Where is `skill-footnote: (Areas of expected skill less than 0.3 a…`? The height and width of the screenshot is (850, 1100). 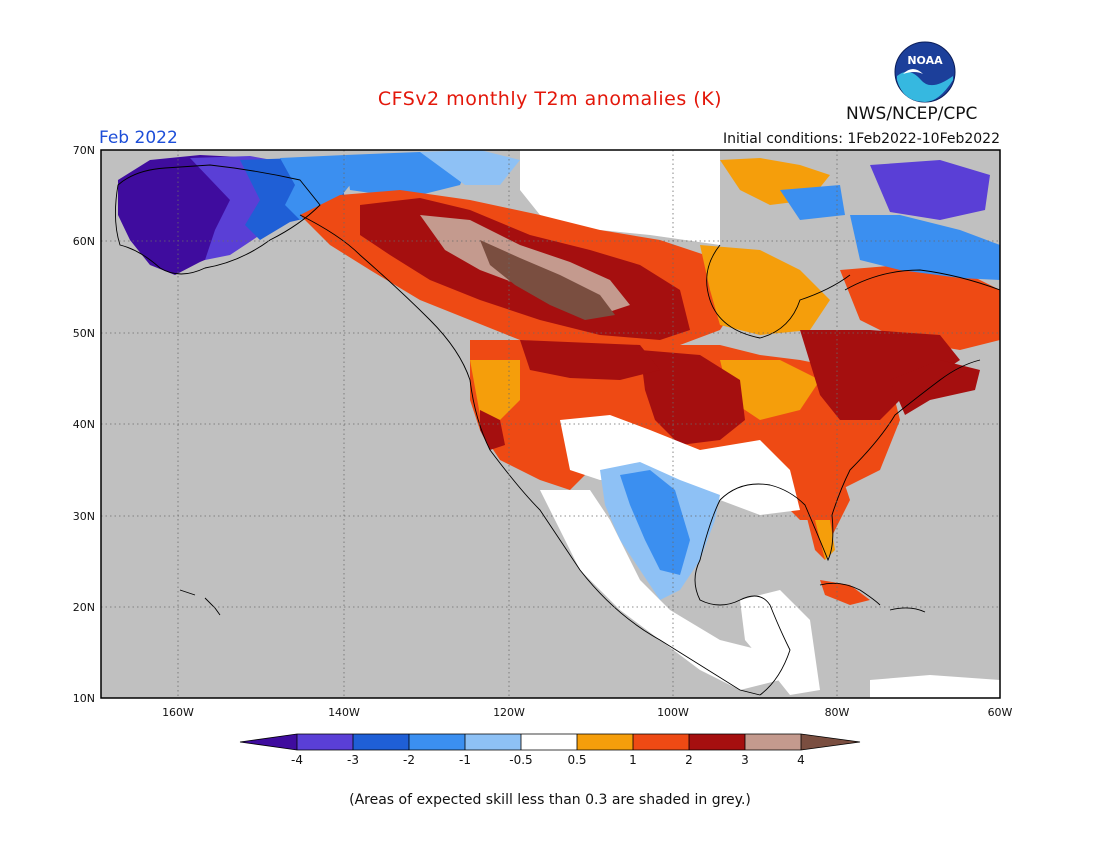 skill-footnote: (Areas of expected skill less than 0.3 a… is located at coordinates (550, 800).